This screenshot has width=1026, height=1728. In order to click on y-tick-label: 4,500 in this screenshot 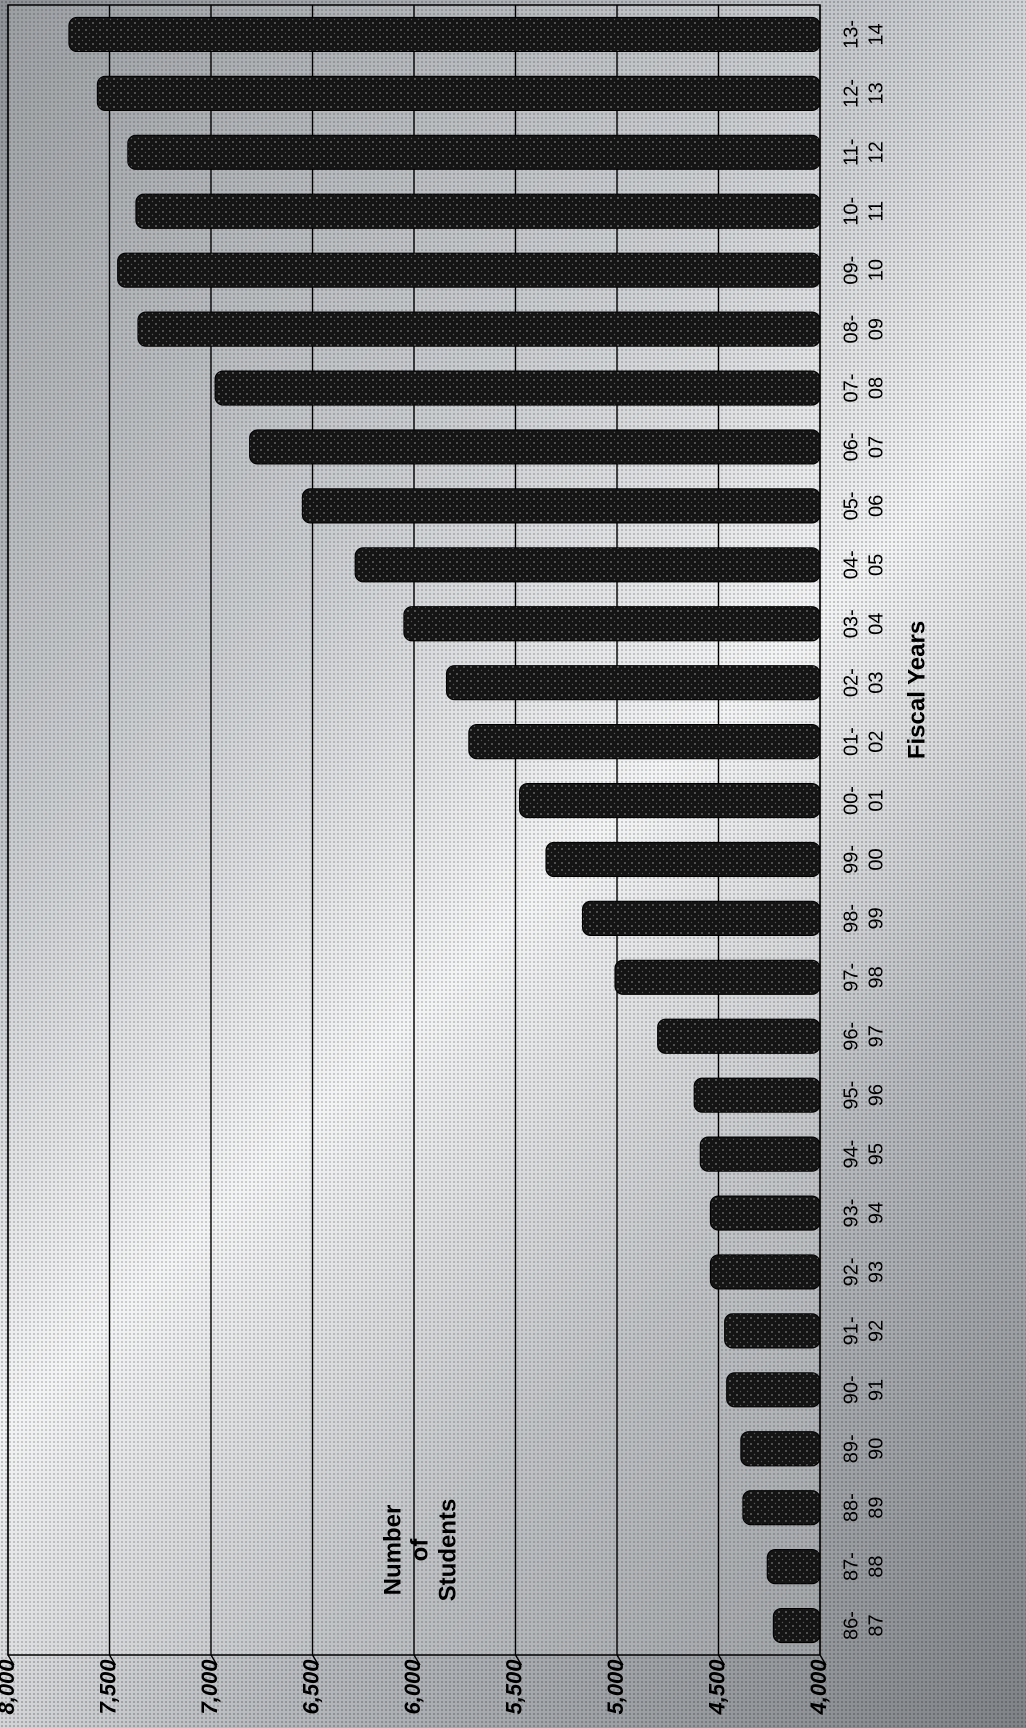, I will do `click(716, 1687)`.